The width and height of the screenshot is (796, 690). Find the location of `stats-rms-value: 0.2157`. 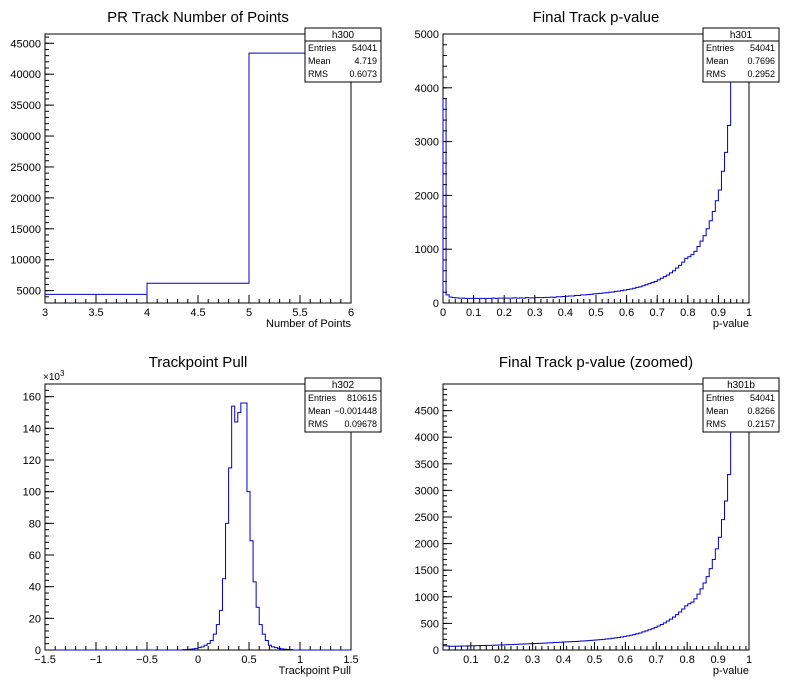

stats-rms-value: 0.2157 is located at coordinates (761, 424).